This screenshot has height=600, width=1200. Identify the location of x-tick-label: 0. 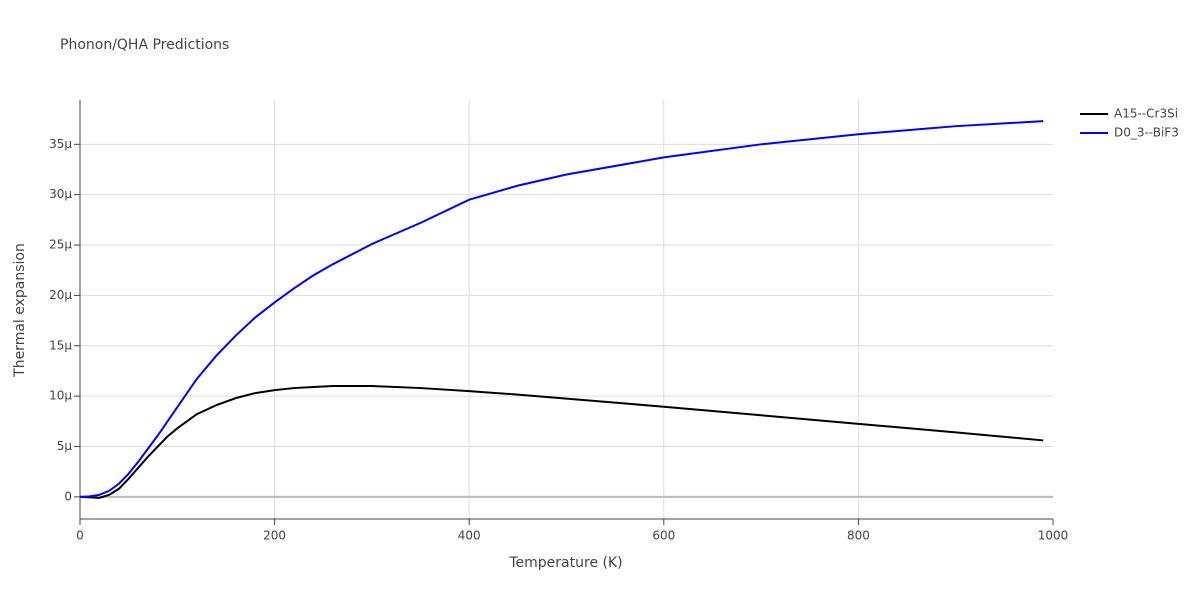
(80, 536).